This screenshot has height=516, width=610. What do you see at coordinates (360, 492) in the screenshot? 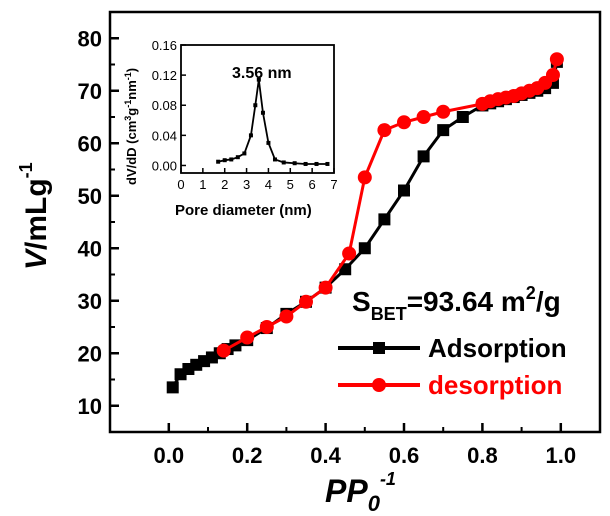
I see `main-x-axis-label: PP0-1` at bounding box center [360, 492].